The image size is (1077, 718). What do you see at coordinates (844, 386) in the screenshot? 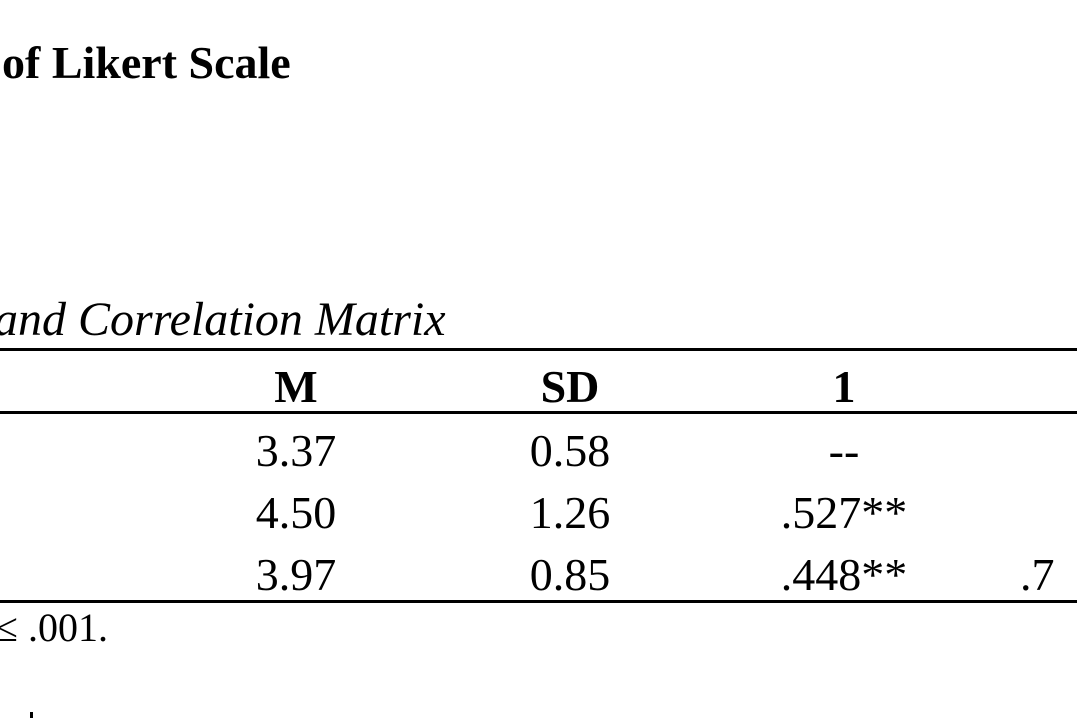
I see `column-header-1: 1` at bounding box center [844, 386].